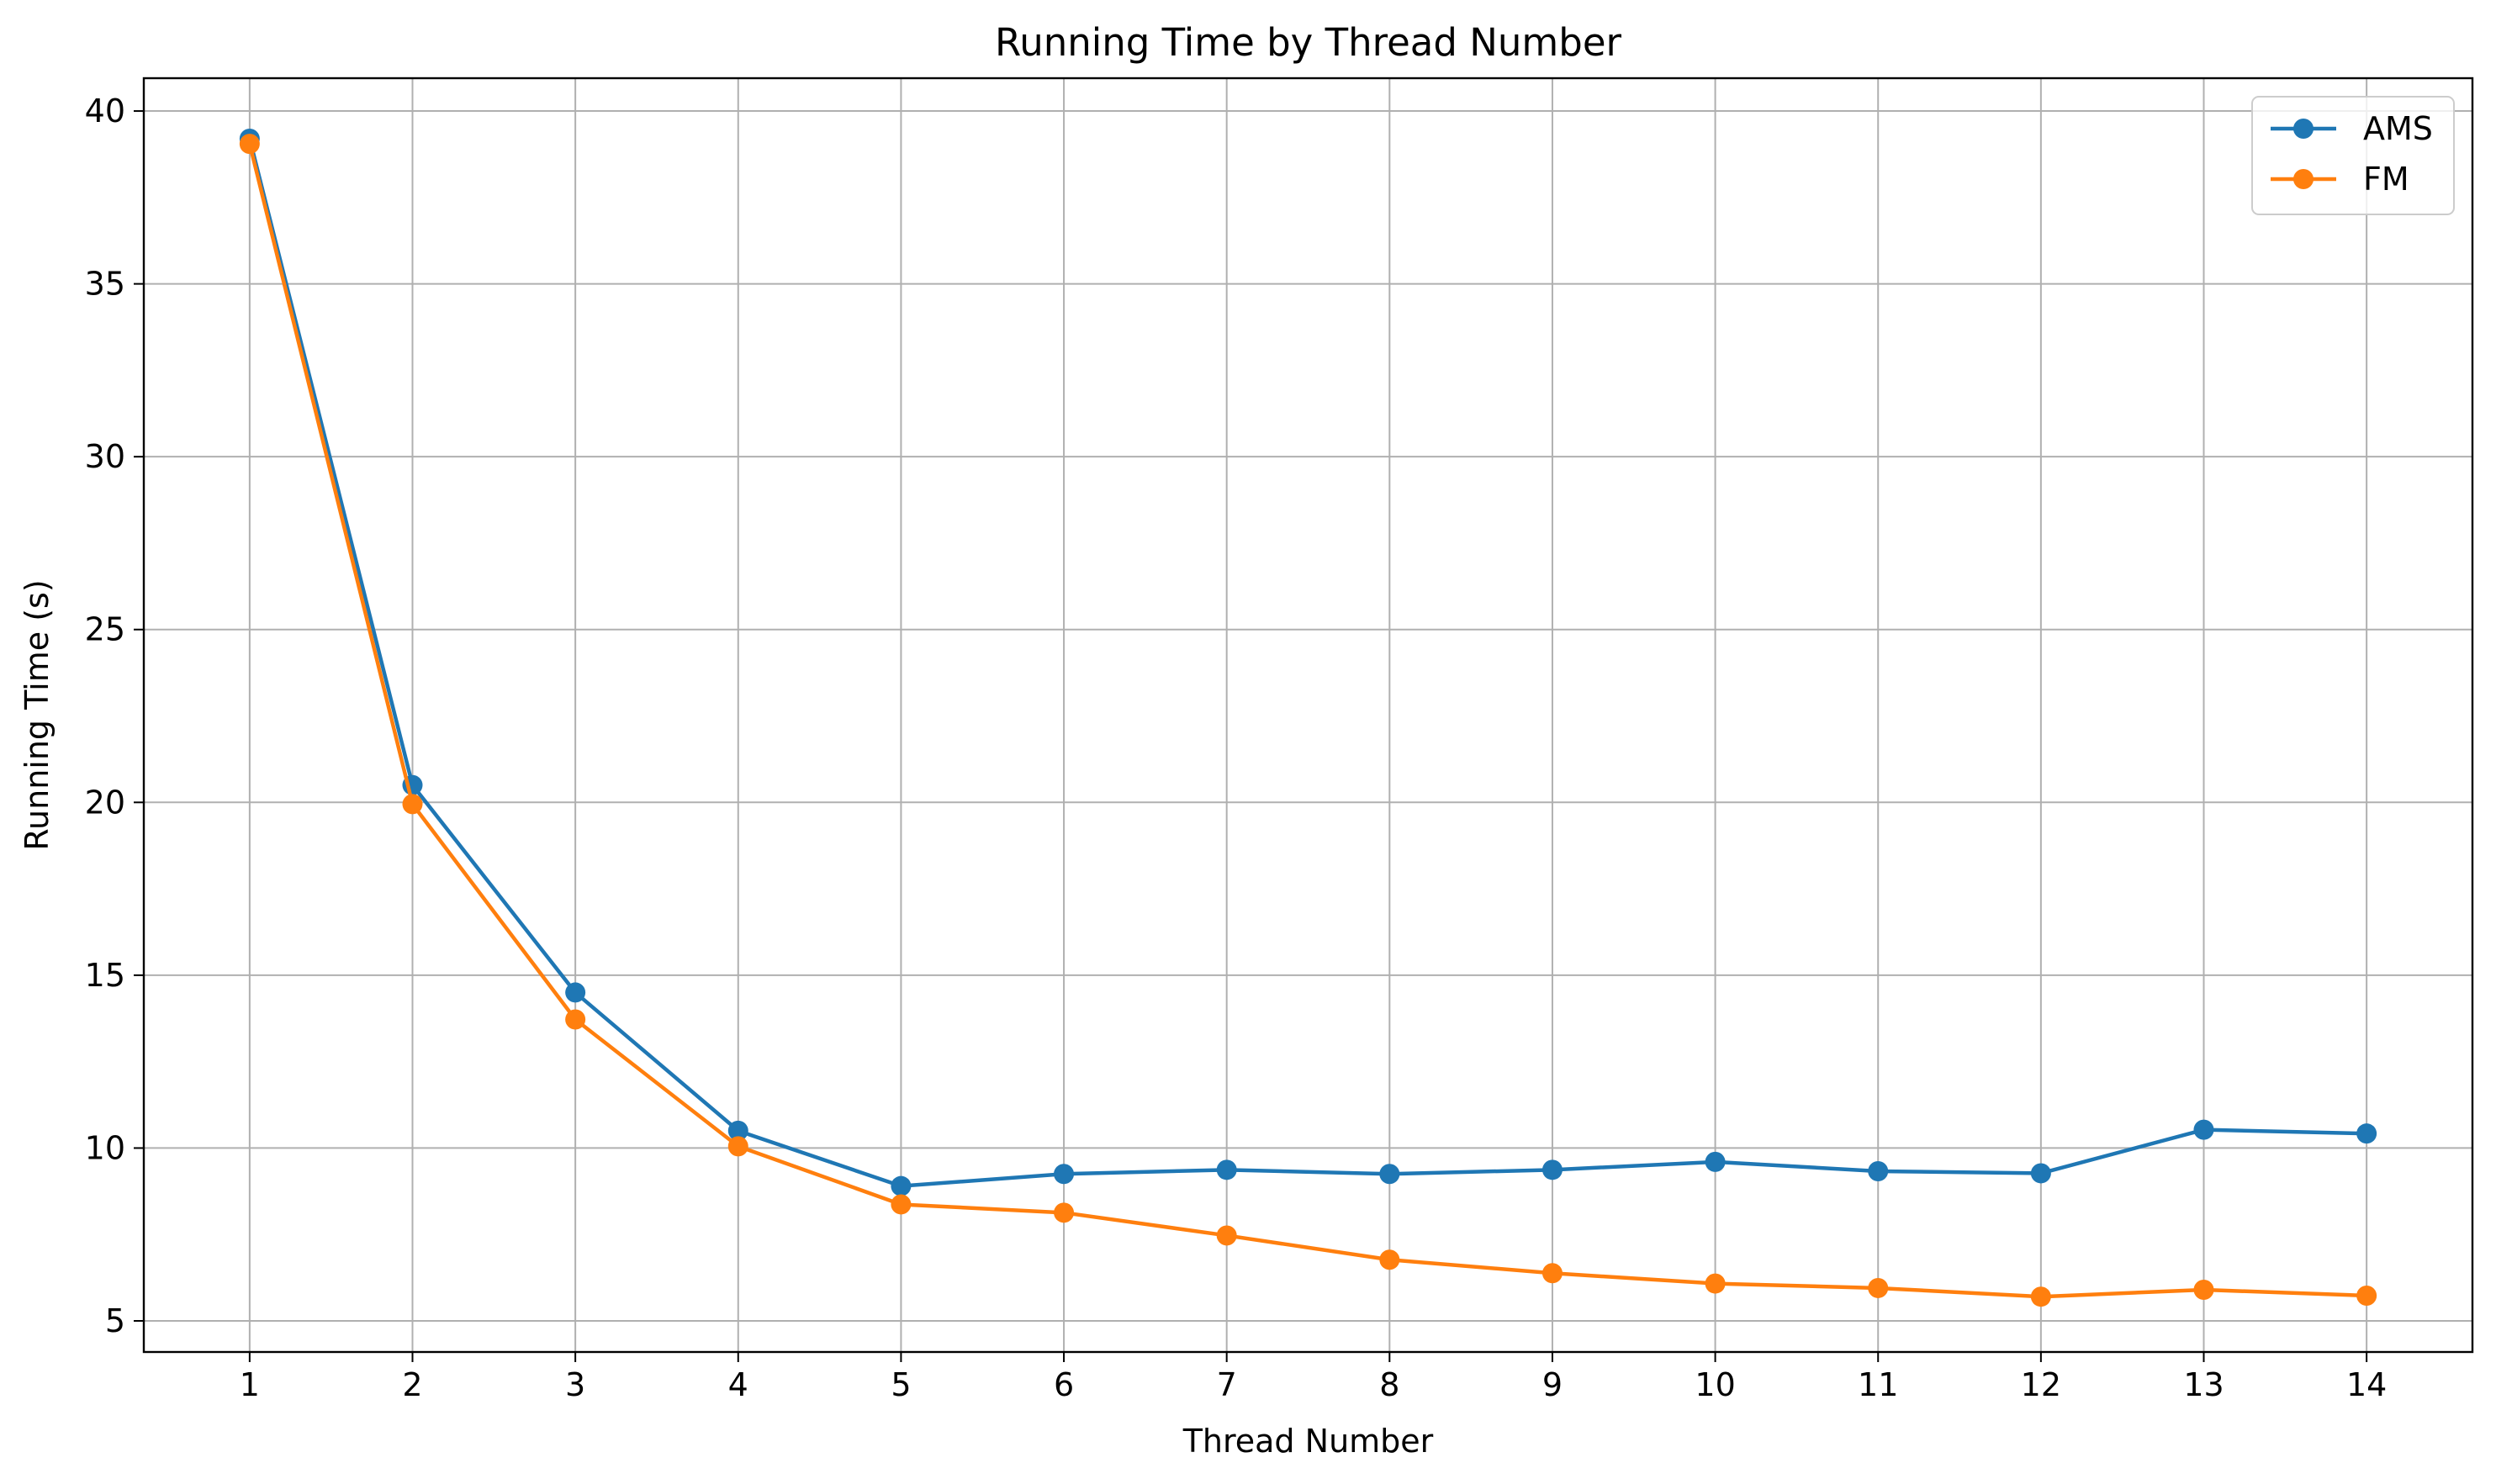 The width and height of the screenshot is (2496, 1484). What do you see at coordinates (115, 1320) in the screenshot?
I see `y-tick-label: 5` at bounding box center [115, 1320].